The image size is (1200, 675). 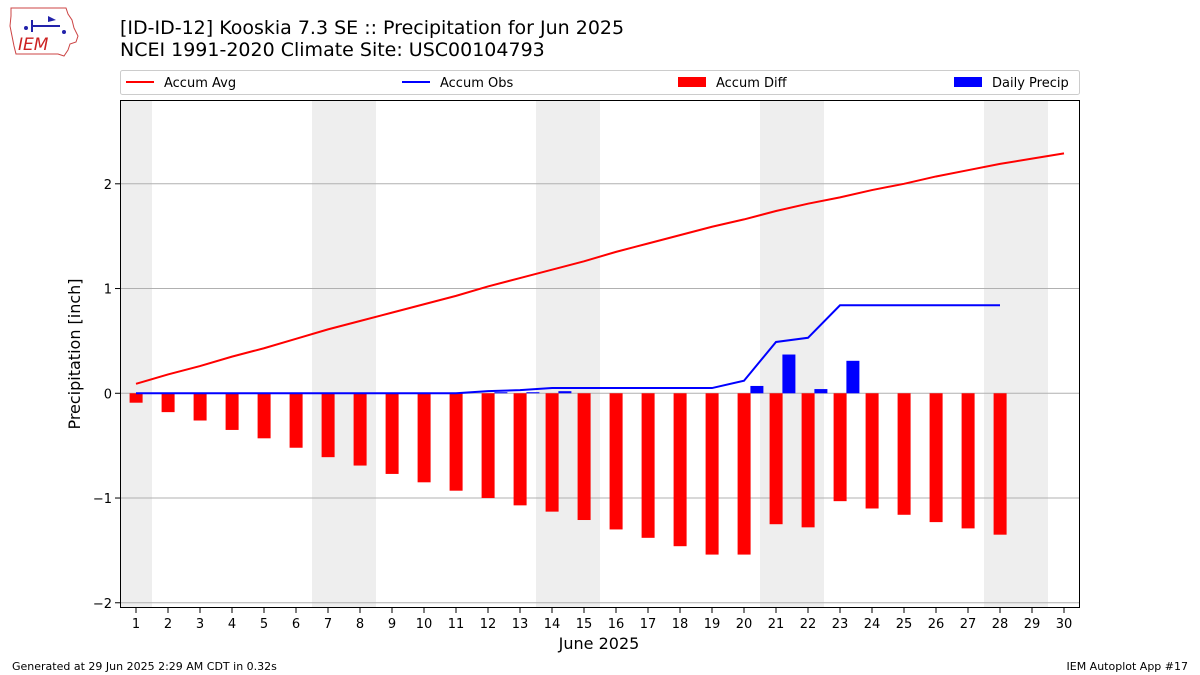 What do you see at coordinates (968, 624) in the screenshot?
I see `x-tick-label: 27` at bounding box center [968, 624].